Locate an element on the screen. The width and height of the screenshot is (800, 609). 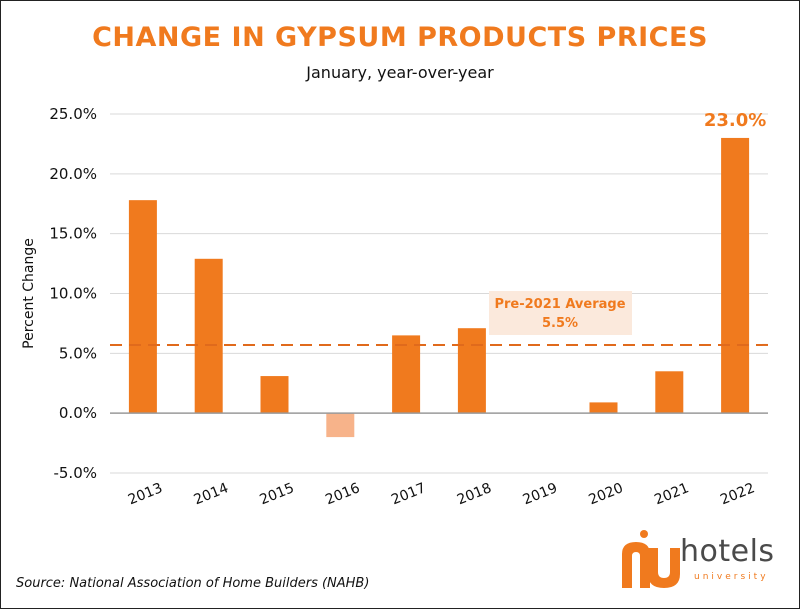
bar-2014 is located at coordinates (208, 336).